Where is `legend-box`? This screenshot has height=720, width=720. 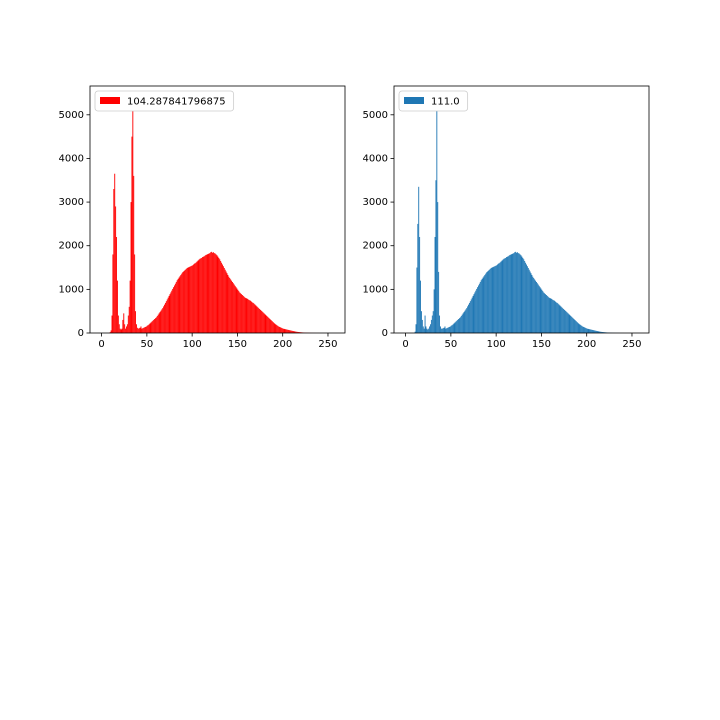 legend-box is located at coordinates (164, 101).